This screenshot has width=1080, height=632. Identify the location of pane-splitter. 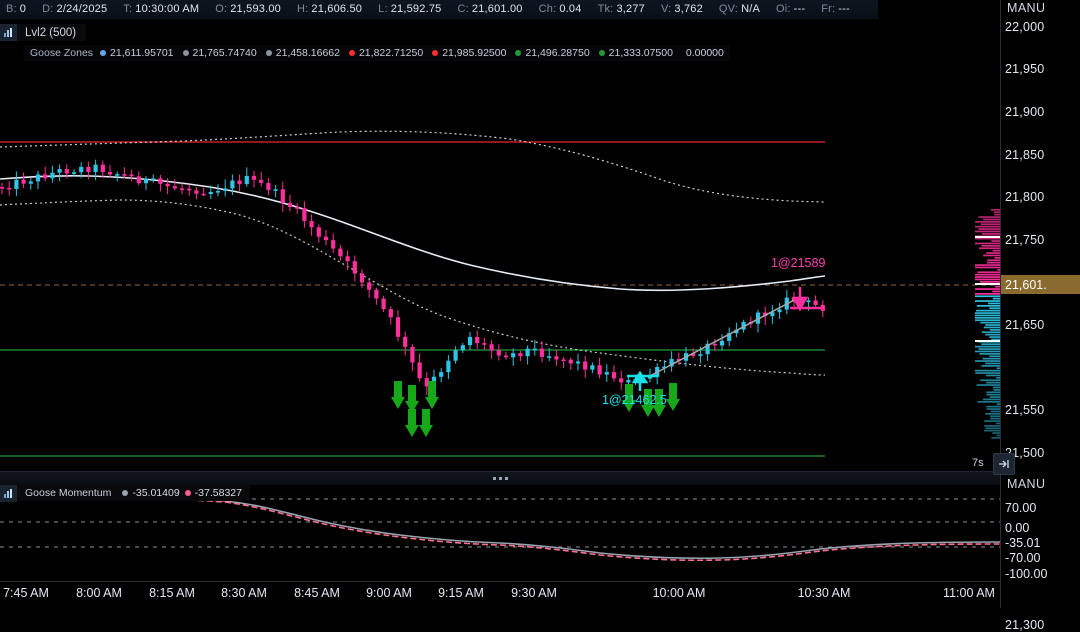
(500, 478).